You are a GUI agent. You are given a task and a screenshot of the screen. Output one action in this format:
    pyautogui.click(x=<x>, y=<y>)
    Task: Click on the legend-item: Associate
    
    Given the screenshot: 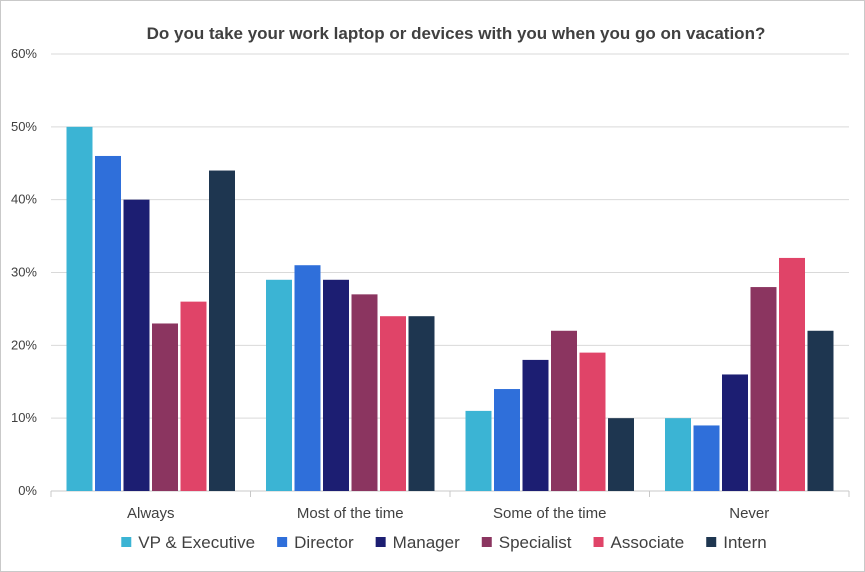 What is the action you would take?
    pyautogui.click(x=639, y=542)
    